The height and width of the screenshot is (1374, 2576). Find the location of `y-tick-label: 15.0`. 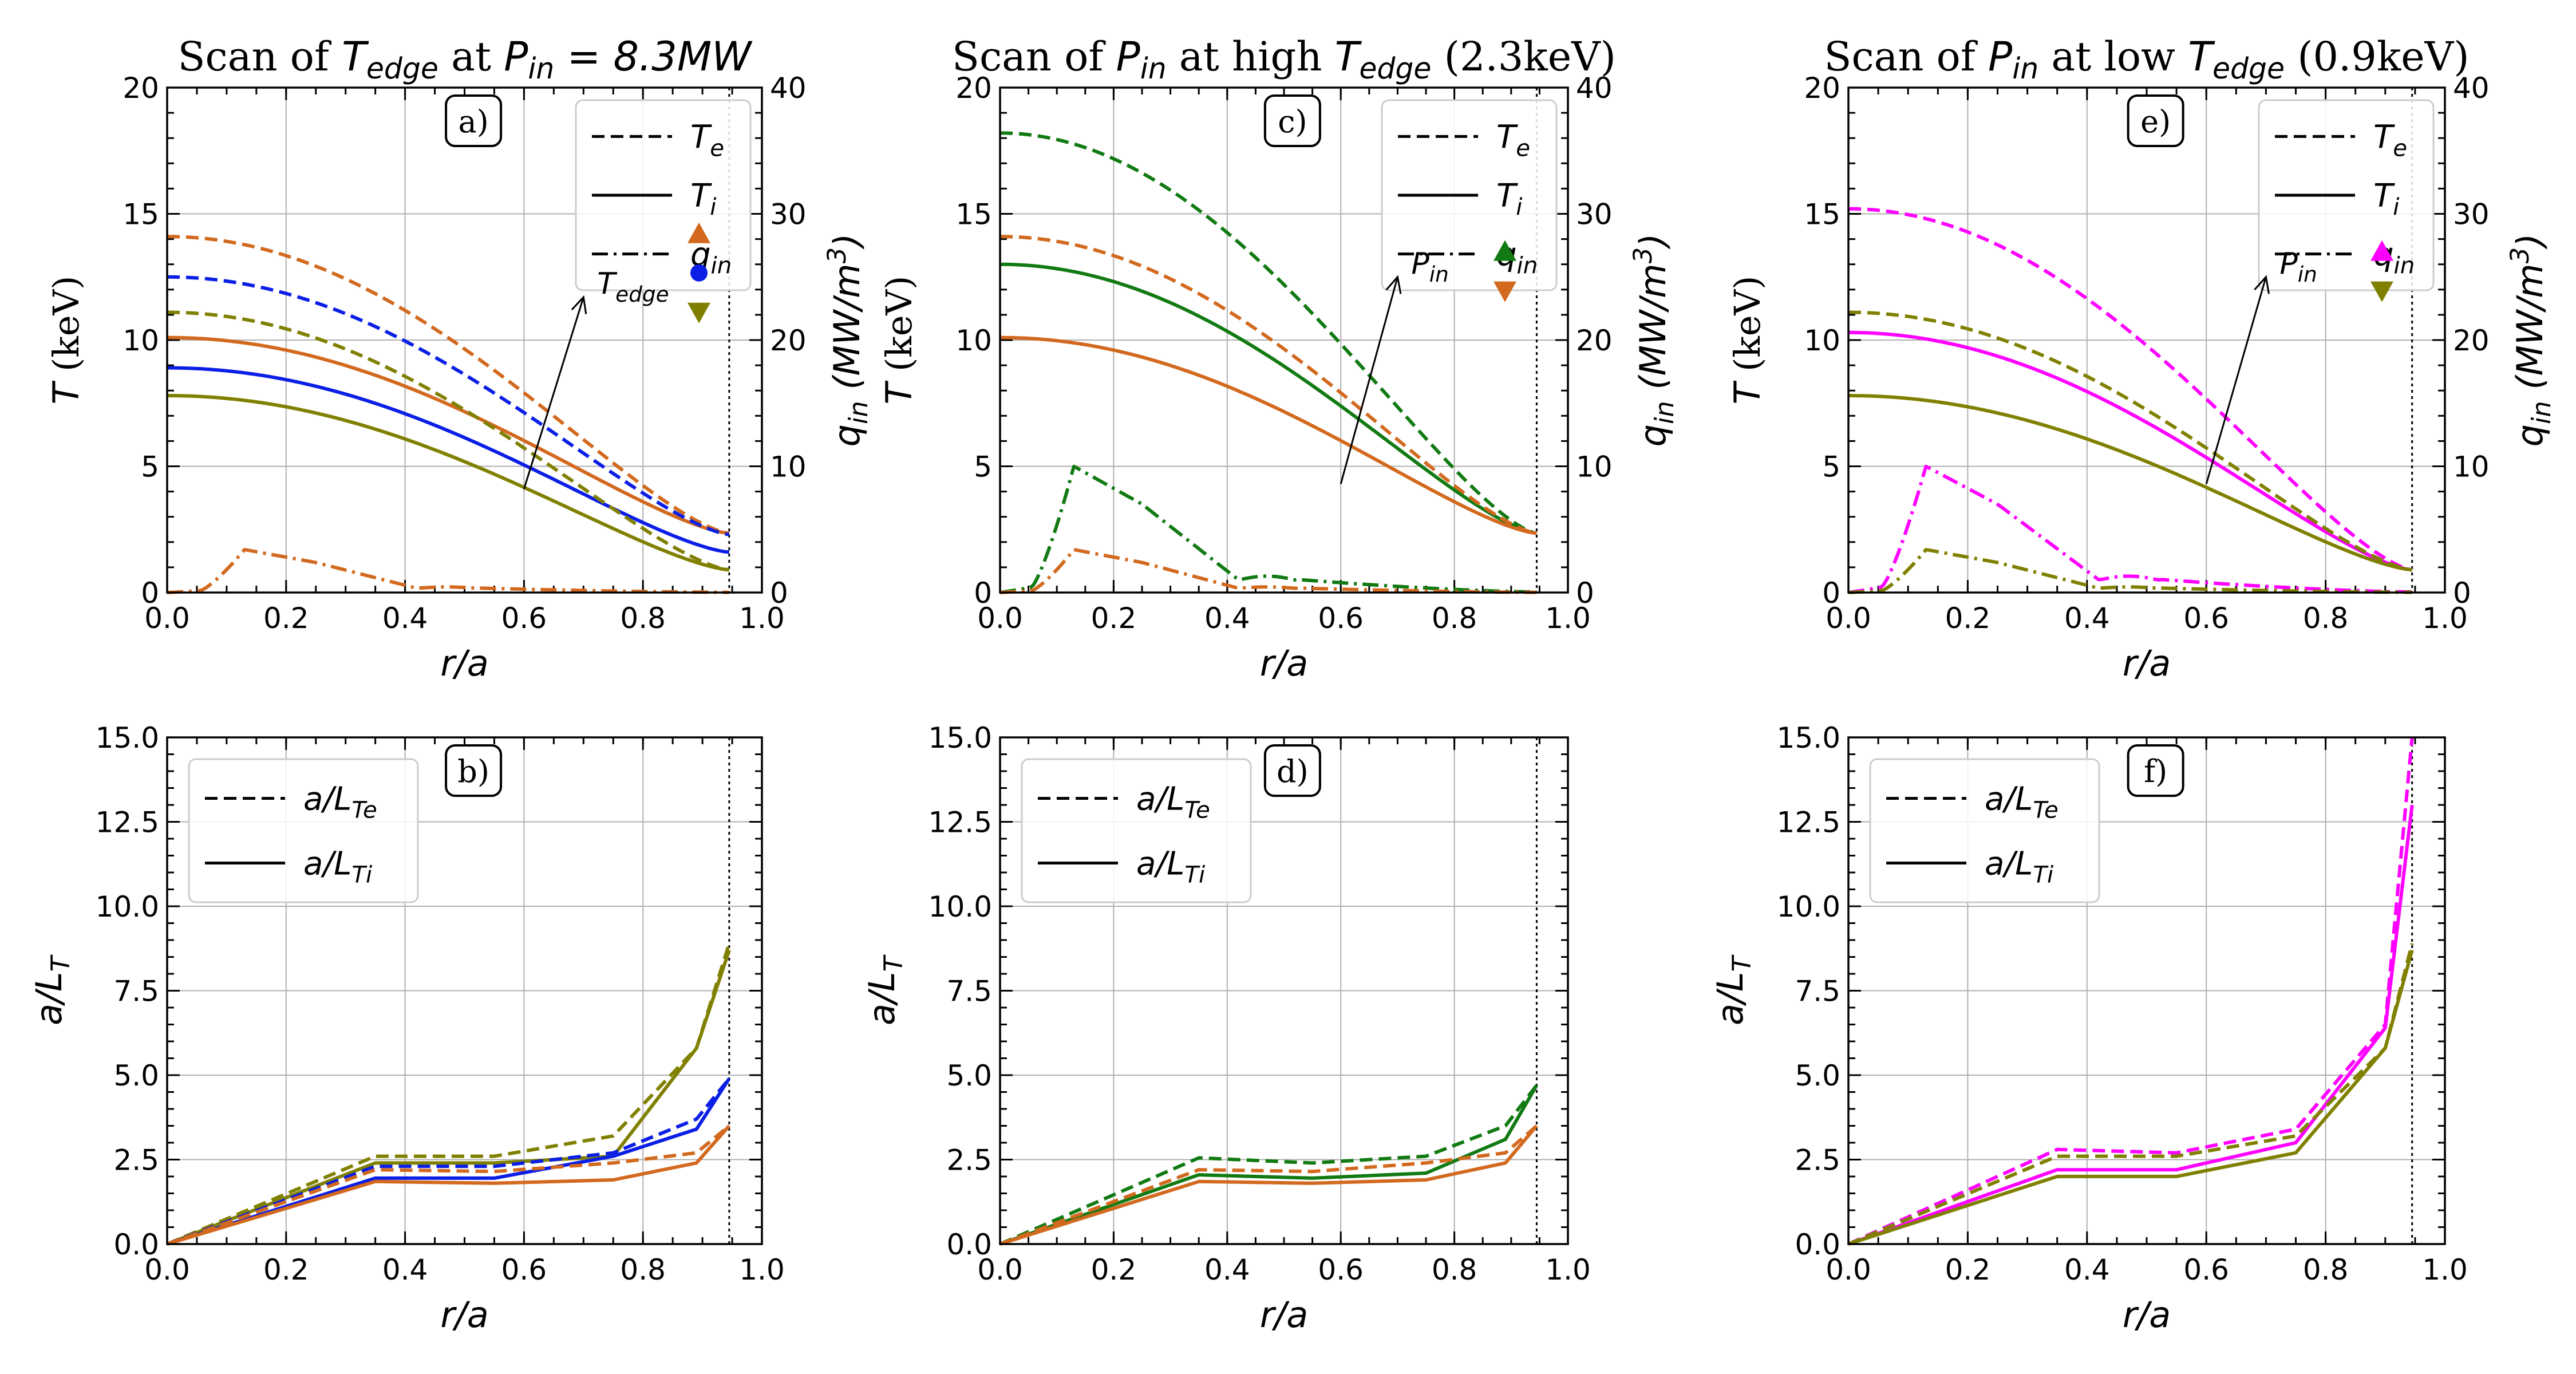

y-tick-label: 15.0 is located at coordinates (127, 738).